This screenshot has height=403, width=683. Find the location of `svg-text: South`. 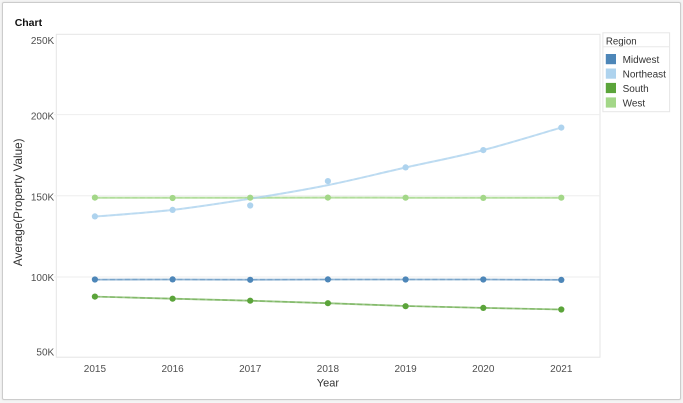

svg-text: South is located at coordinates (636, 89).